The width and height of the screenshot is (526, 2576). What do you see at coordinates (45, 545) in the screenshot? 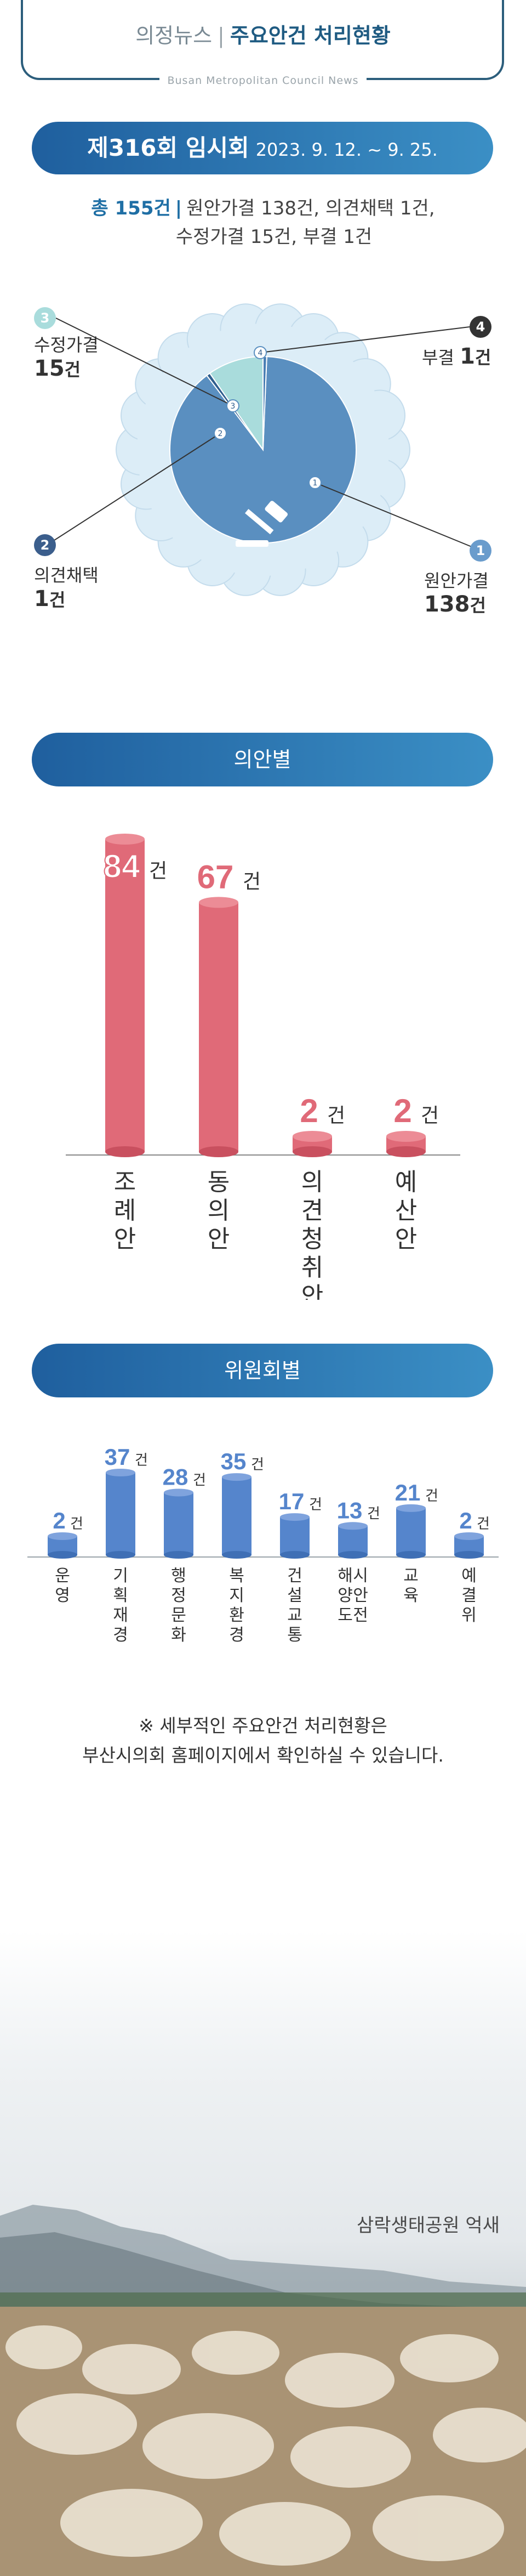
I see `badge-2: 2` at bounding box center [45, 545].